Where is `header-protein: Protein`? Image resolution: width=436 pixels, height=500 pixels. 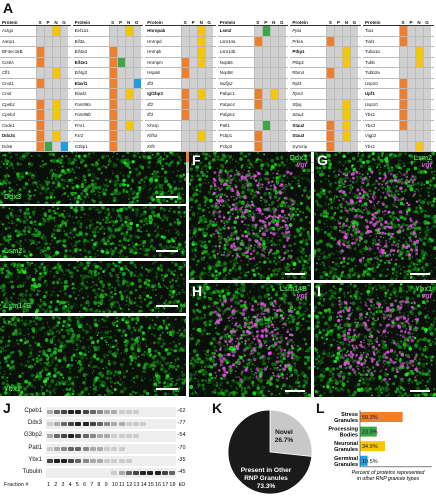 header-protein: Protein is located at coordinates (82, 22).